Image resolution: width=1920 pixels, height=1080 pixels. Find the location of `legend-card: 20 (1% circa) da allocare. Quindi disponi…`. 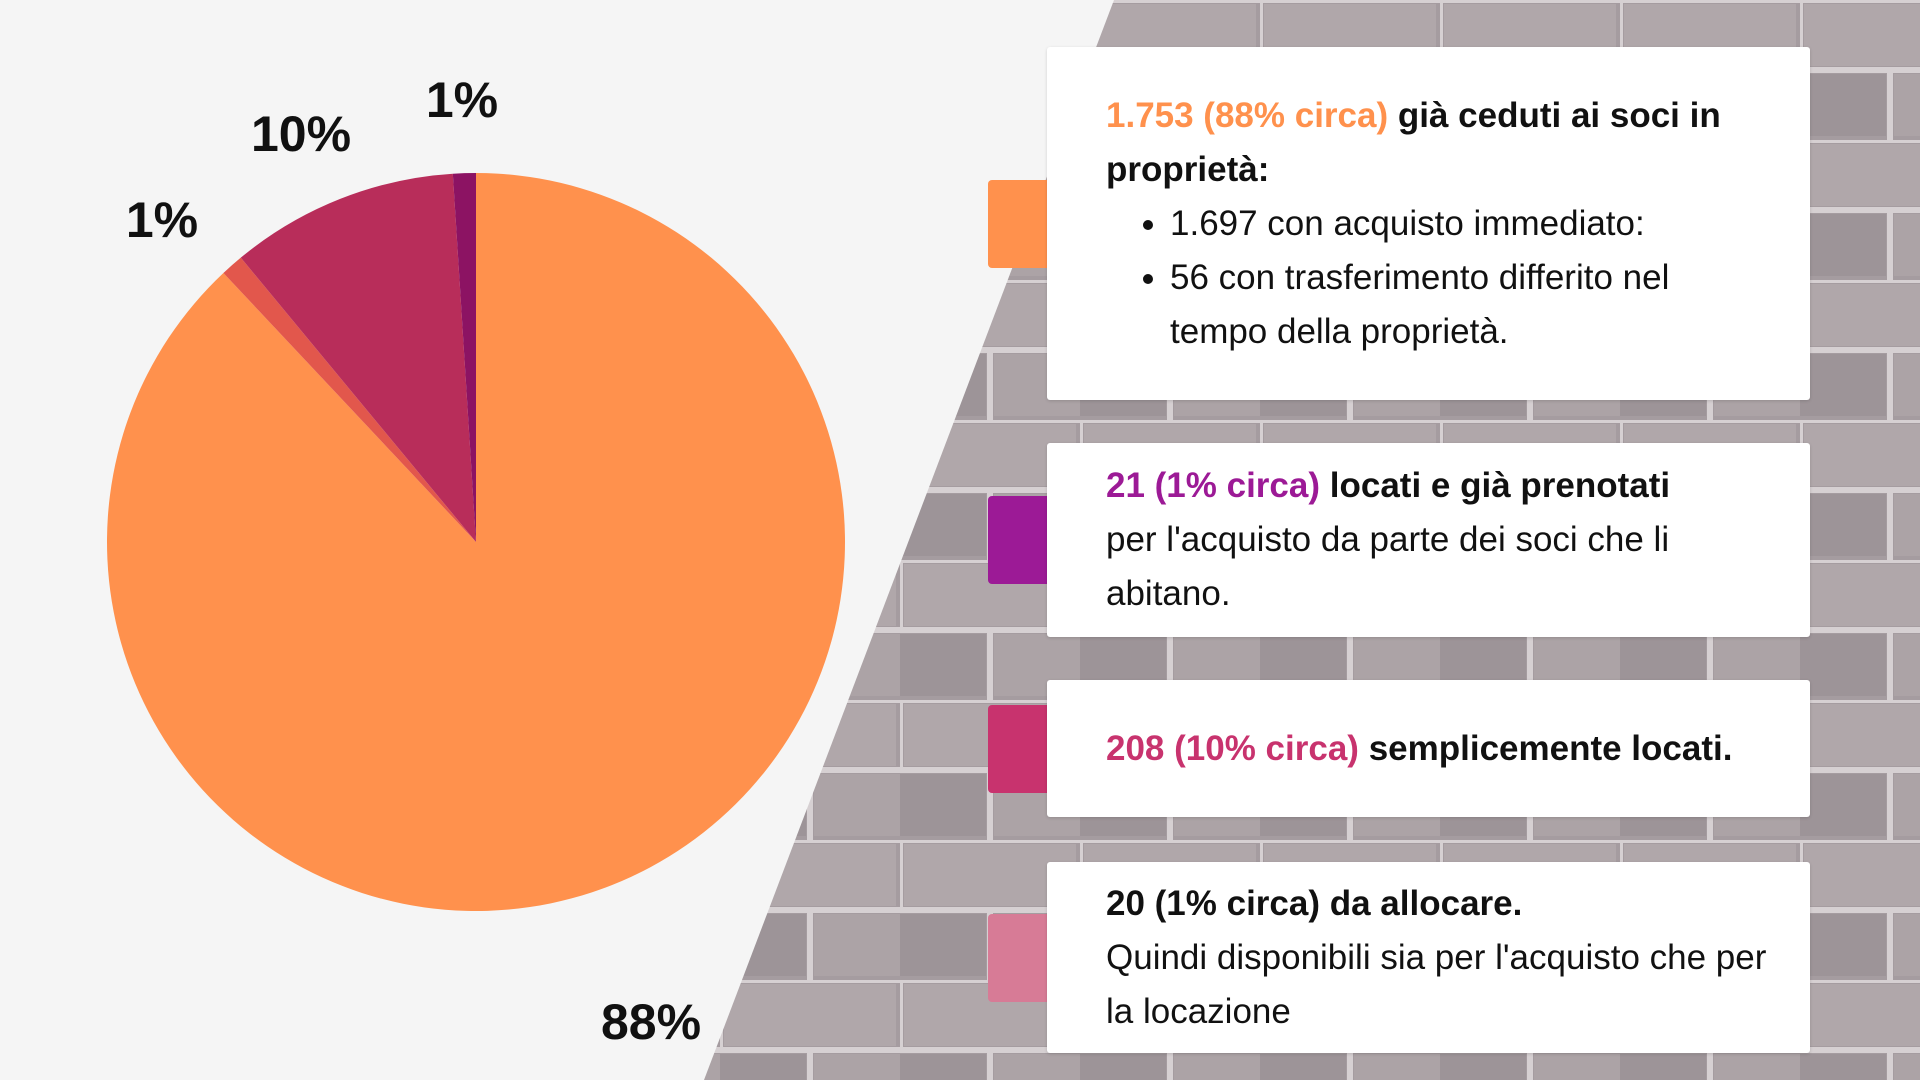

legend-card: 20 (1% circa) da allocare. Quindi disponi… is located at coordinates (1428, 957).